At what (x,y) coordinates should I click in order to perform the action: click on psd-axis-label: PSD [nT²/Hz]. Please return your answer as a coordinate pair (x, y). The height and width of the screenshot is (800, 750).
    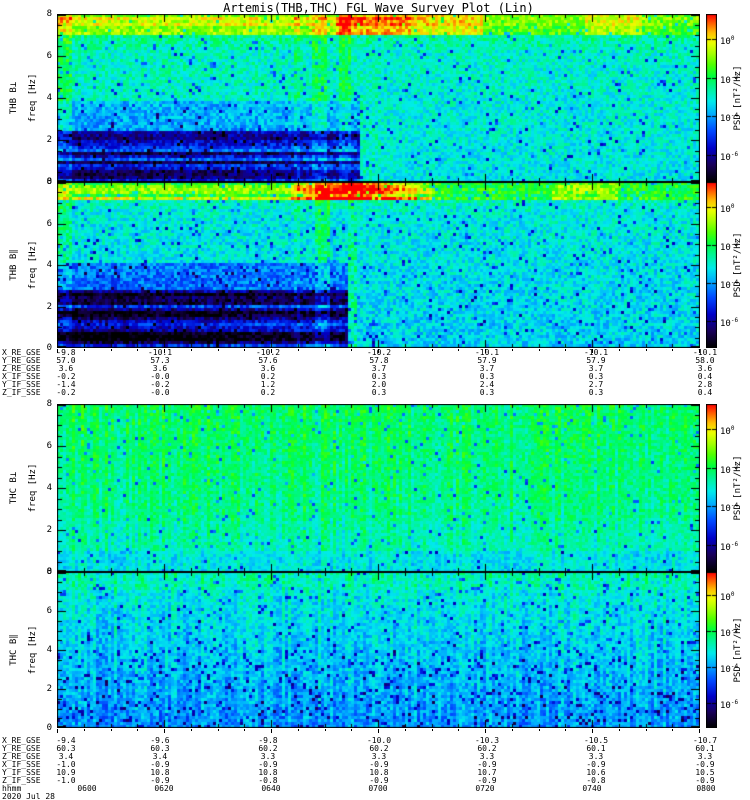
    Looking at the image, I should click on (738, 488).